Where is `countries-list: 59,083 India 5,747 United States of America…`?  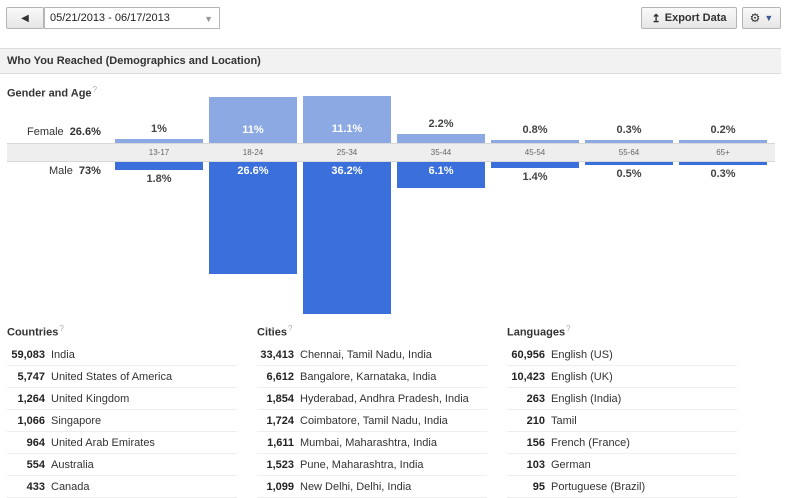 countries-list: 59,083 India 5,747 United States of America… is located at coordinates (122, 421).